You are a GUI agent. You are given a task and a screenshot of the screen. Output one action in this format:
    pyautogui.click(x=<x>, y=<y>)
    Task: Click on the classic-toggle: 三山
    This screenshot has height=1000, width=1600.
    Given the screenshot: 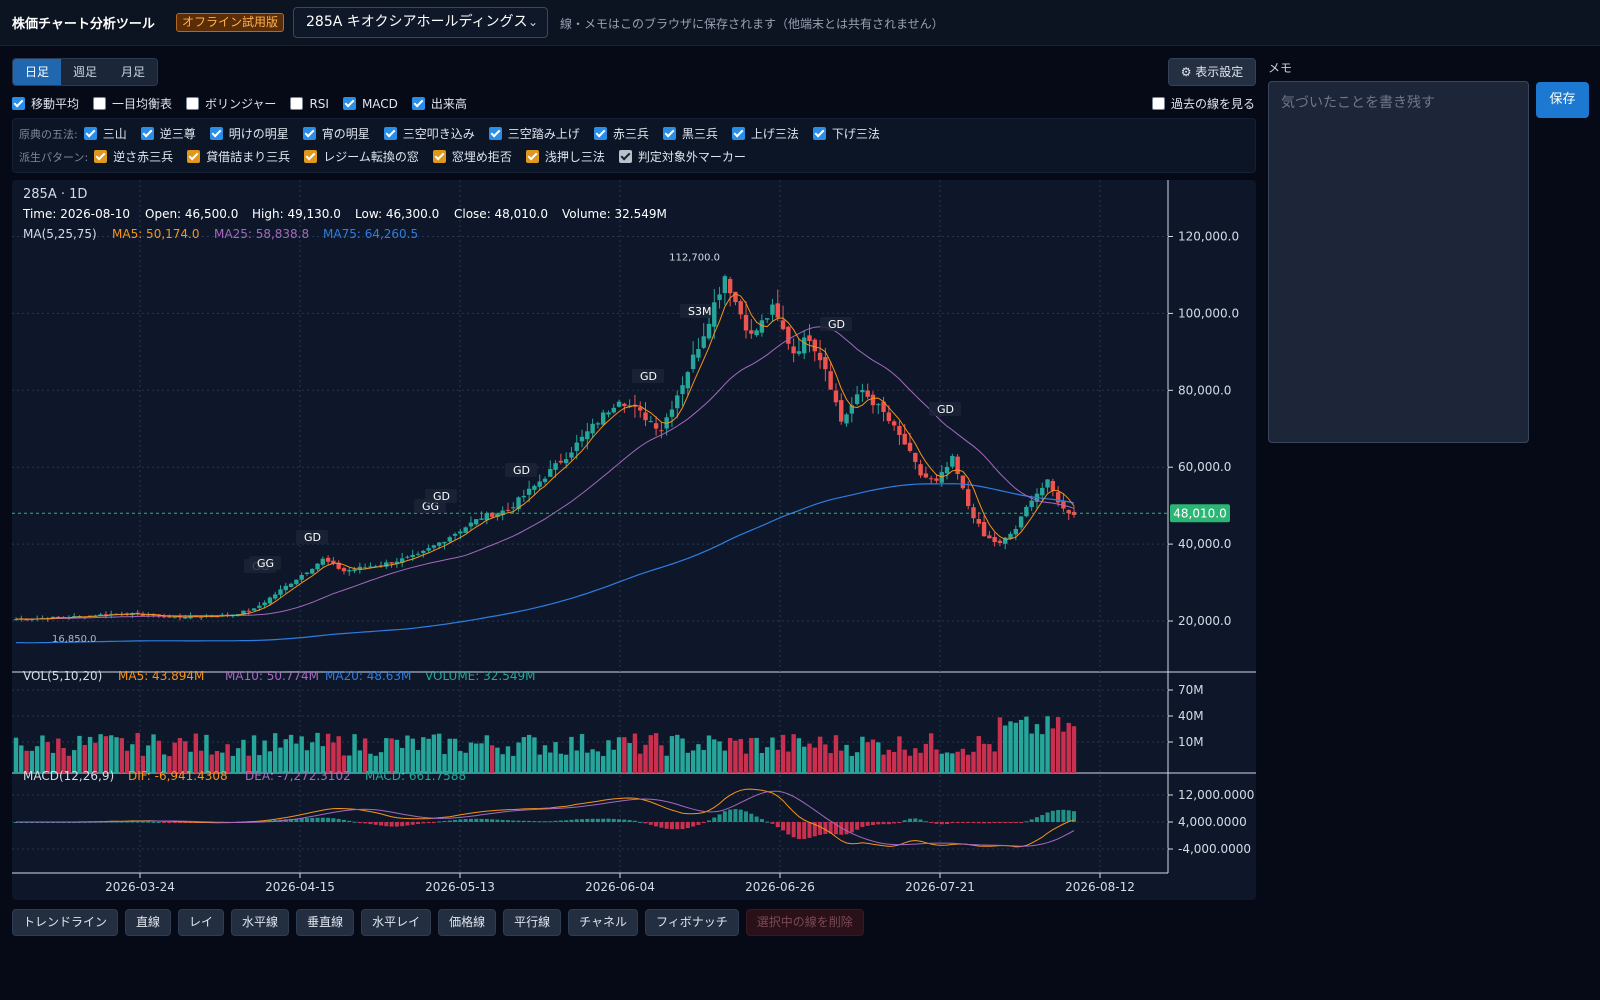 What is the action you would take?
    pyautogui.click(x=105, y=133)
    